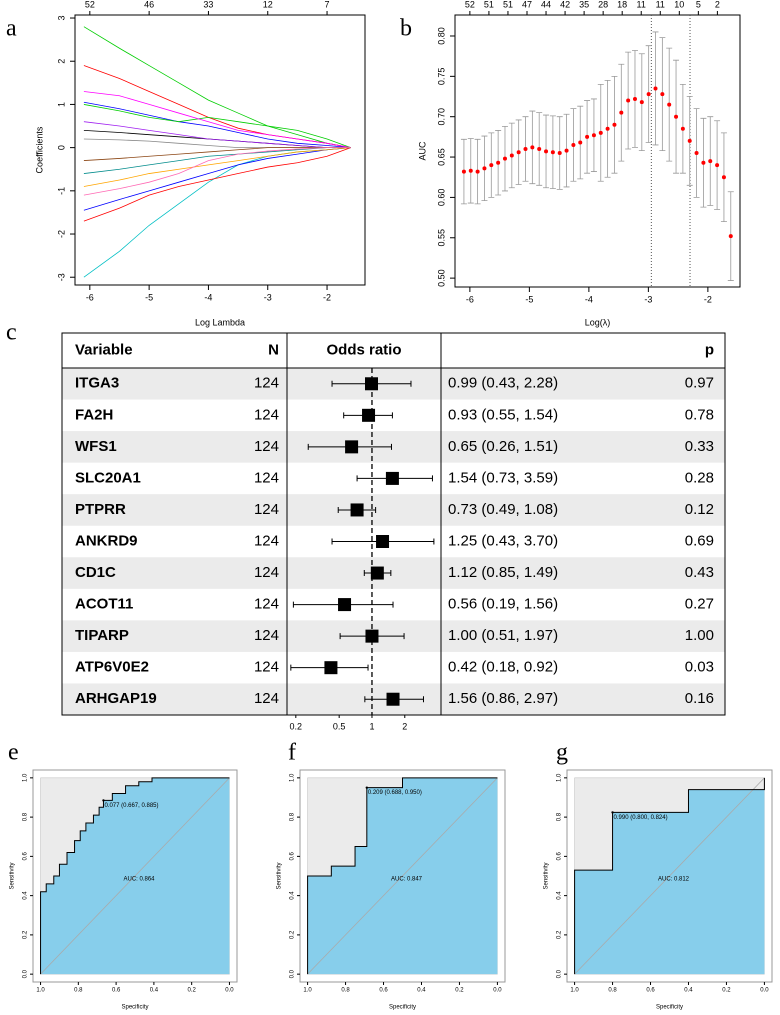 The width and height of the screenshot is (780, 1015). Describe the element at coordinates (293, 856) in the screenshot. I see `y-tick-label: 0.6` at that location.